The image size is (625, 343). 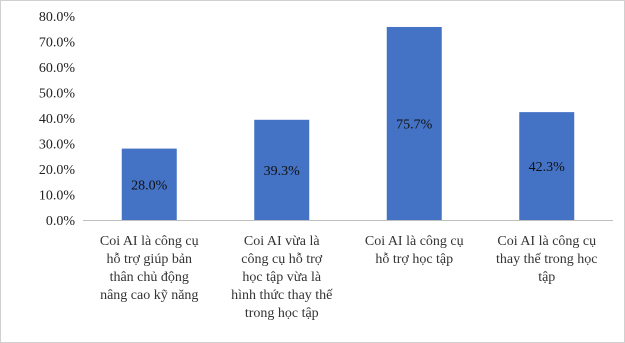 What do you see at coordinates (282, 295) in the screenshot?
I see `x-category-label: hình thức thay thế` at bounding box center [282, 295].